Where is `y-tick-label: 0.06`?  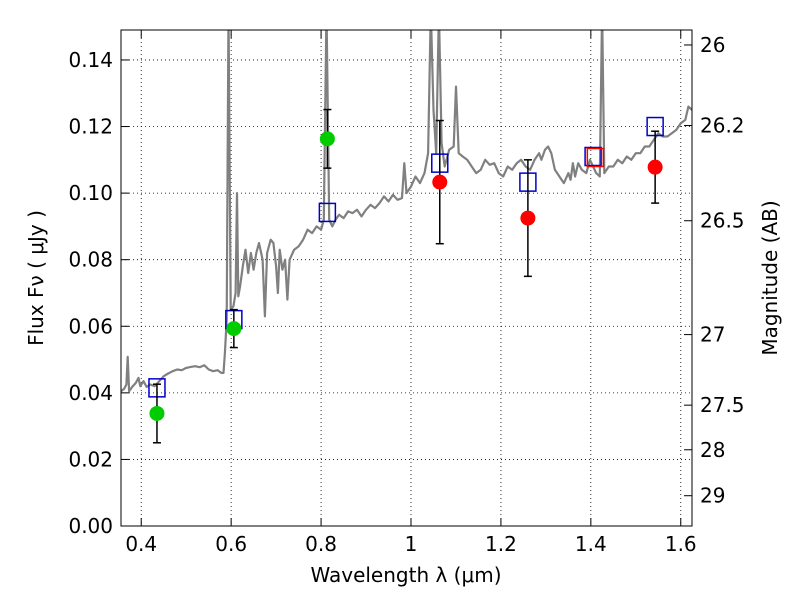 y-tick-label: 0.06 is located at coordinates (90, 326).